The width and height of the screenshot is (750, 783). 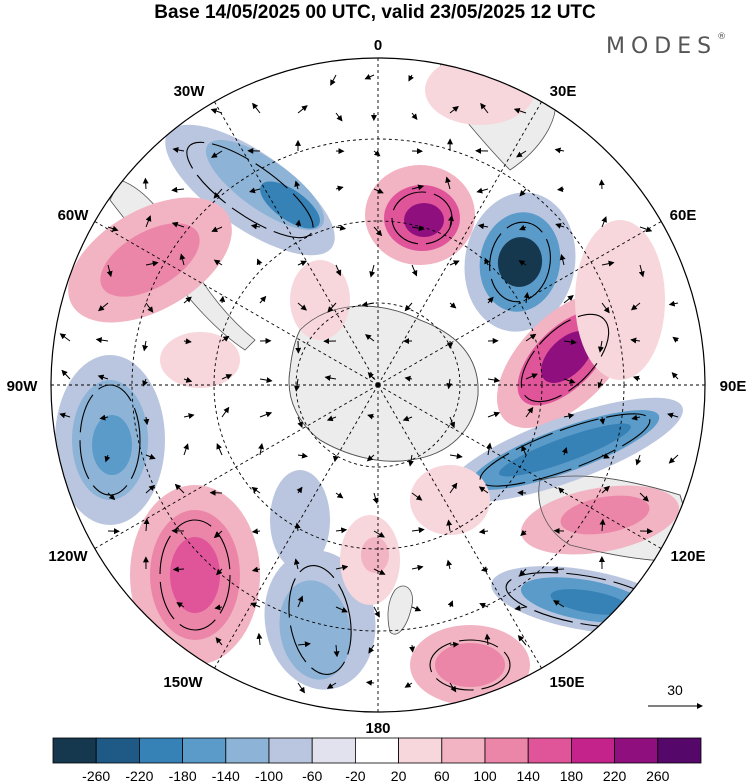 I want to click on streamline, so click(x=470, y=665).